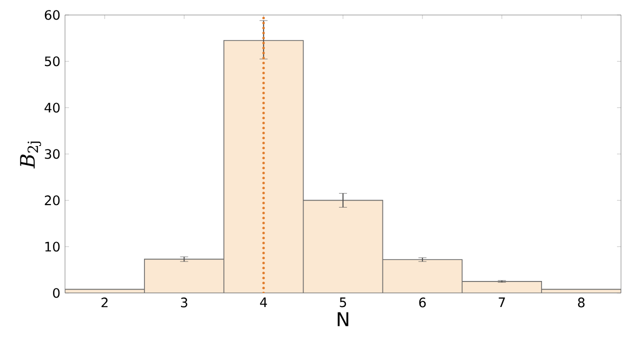 The height and width of the screenshot is (343, 623). What do you see at coordinates (105, 303) in the screenshot?
I see `x-tick-label: 2` at bounding box center [105, 303].